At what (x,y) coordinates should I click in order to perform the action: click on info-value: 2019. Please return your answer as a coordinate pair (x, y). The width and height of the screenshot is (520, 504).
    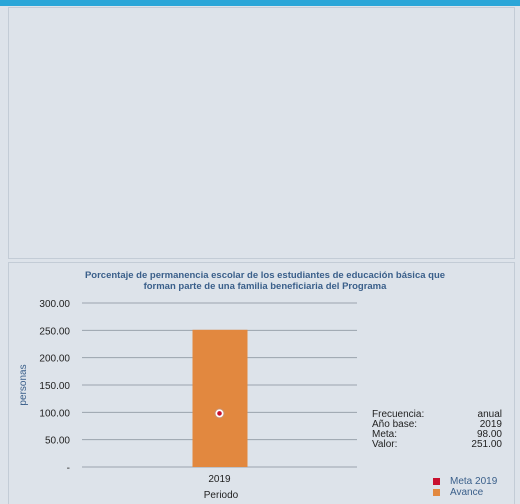
    Looking at the image, I should click on (490, 424).